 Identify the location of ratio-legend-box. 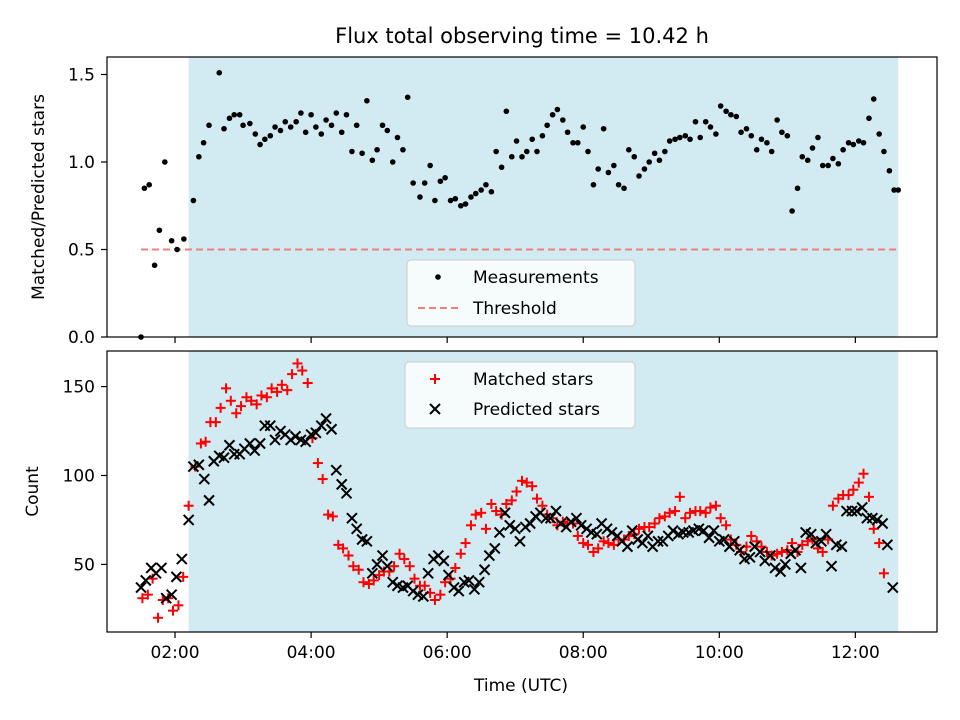
(521, 293).